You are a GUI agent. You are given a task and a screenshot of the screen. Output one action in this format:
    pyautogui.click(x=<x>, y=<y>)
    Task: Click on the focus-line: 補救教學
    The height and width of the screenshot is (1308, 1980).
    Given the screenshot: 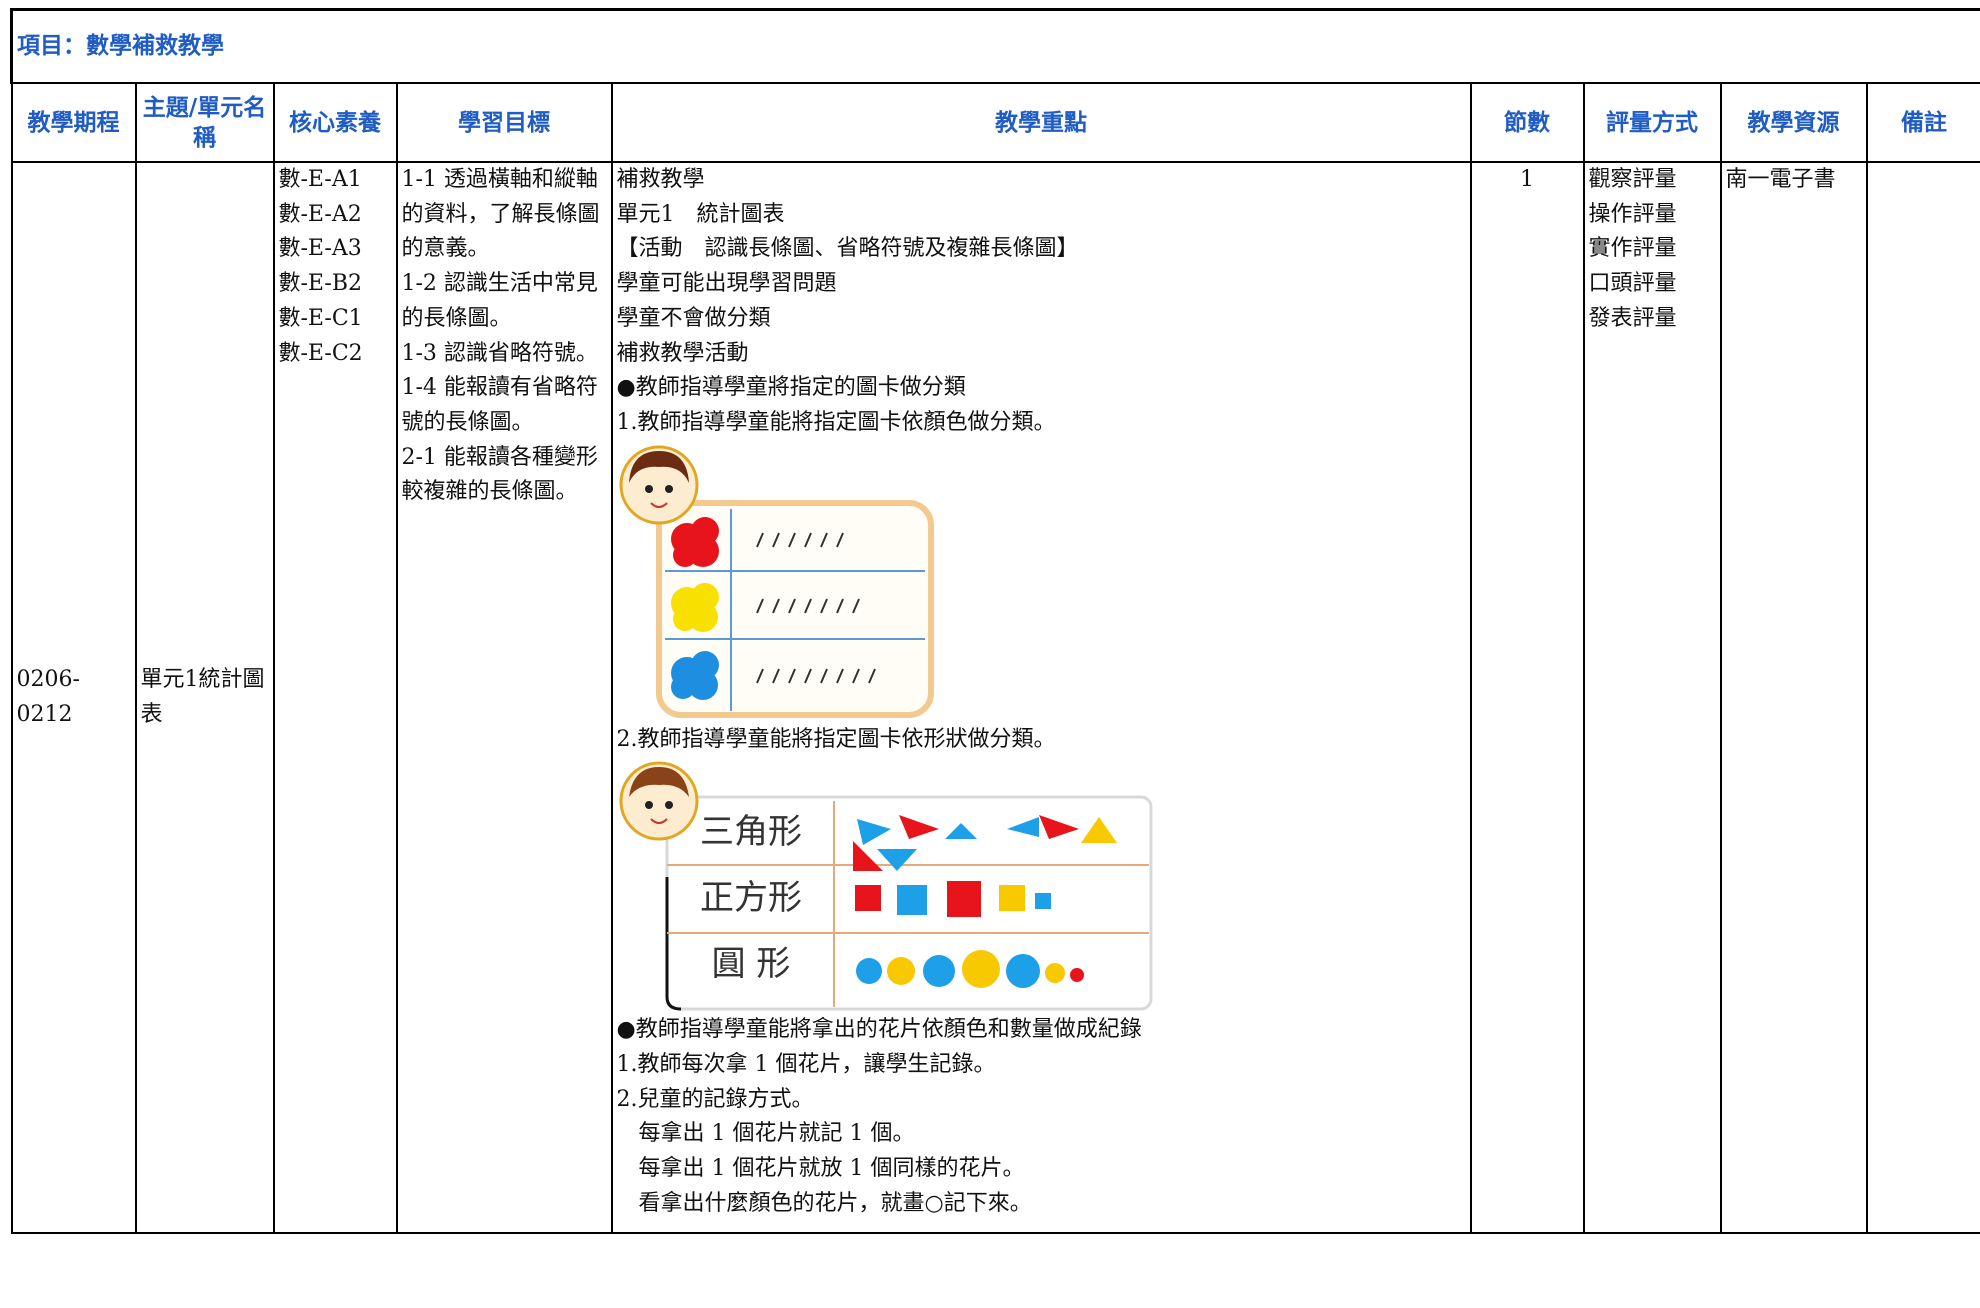 What is the action you would take?
    pyautogui.click(x=1041, y=180)
    